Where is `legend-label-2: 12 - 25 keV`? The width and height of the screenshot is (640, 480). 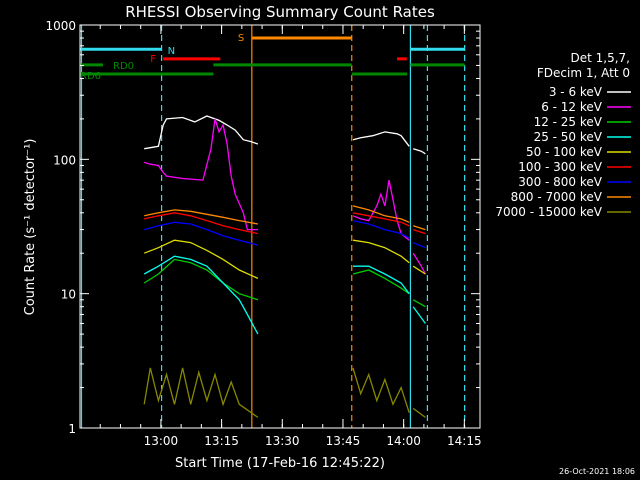
legend-label-2: 12 - 25 keV is located at coordinates (568, 122).